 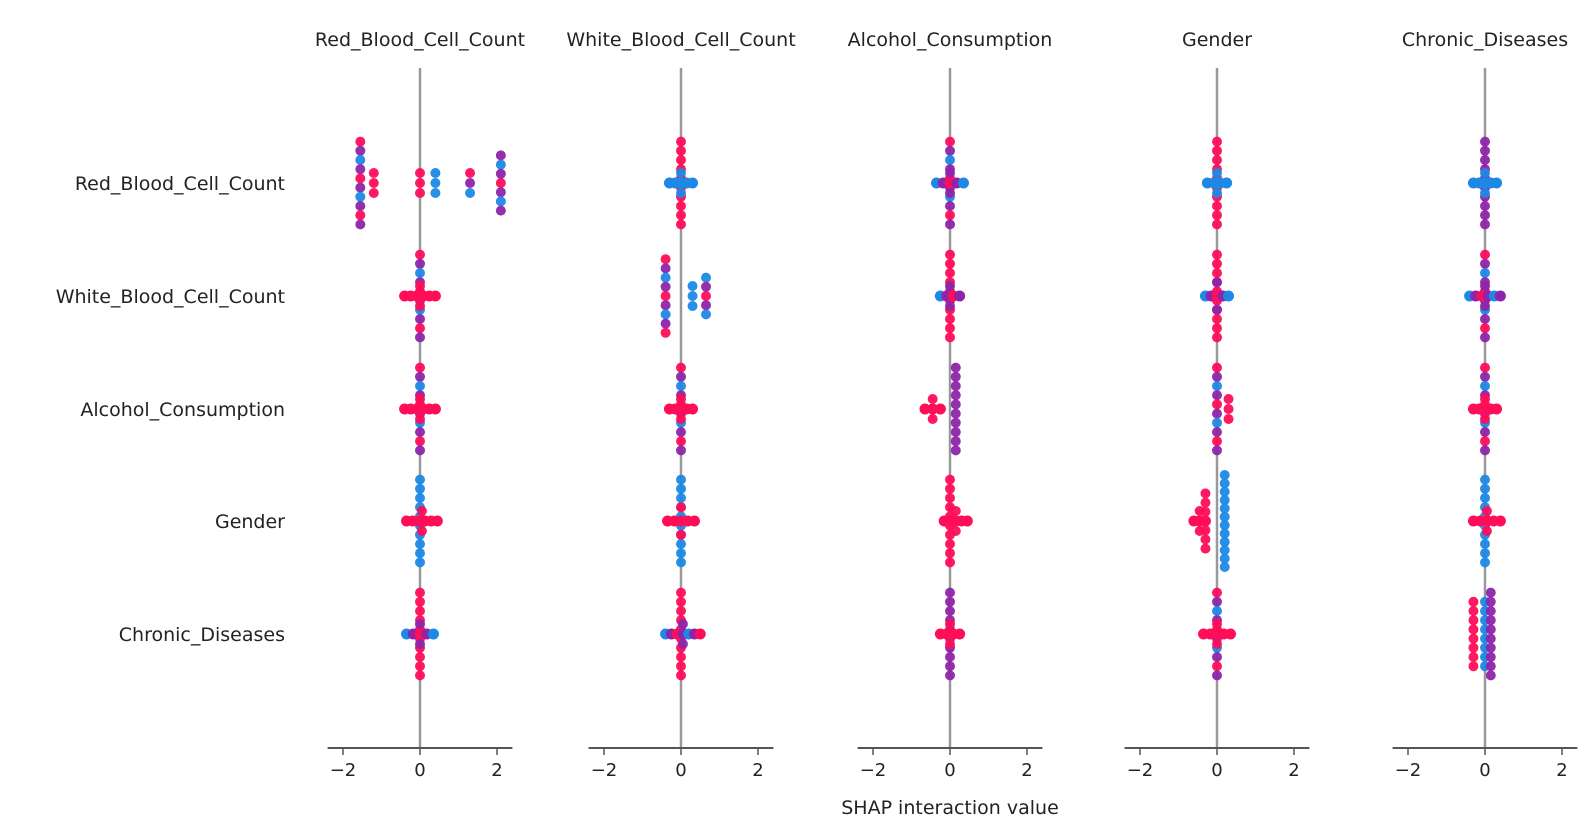 I want to click on column-title: Red_Blood_Cell_Count, so click(x=420, y=40).